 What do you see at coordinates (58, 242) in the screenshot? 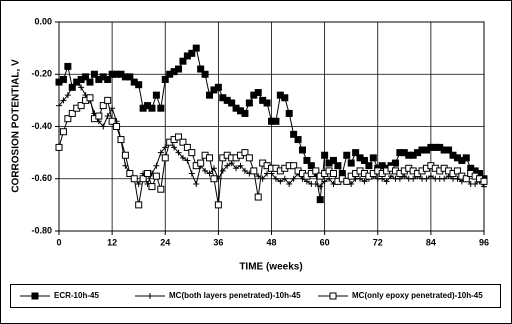
I see `x-tick-label: 0` at bounding box center [58, 242].